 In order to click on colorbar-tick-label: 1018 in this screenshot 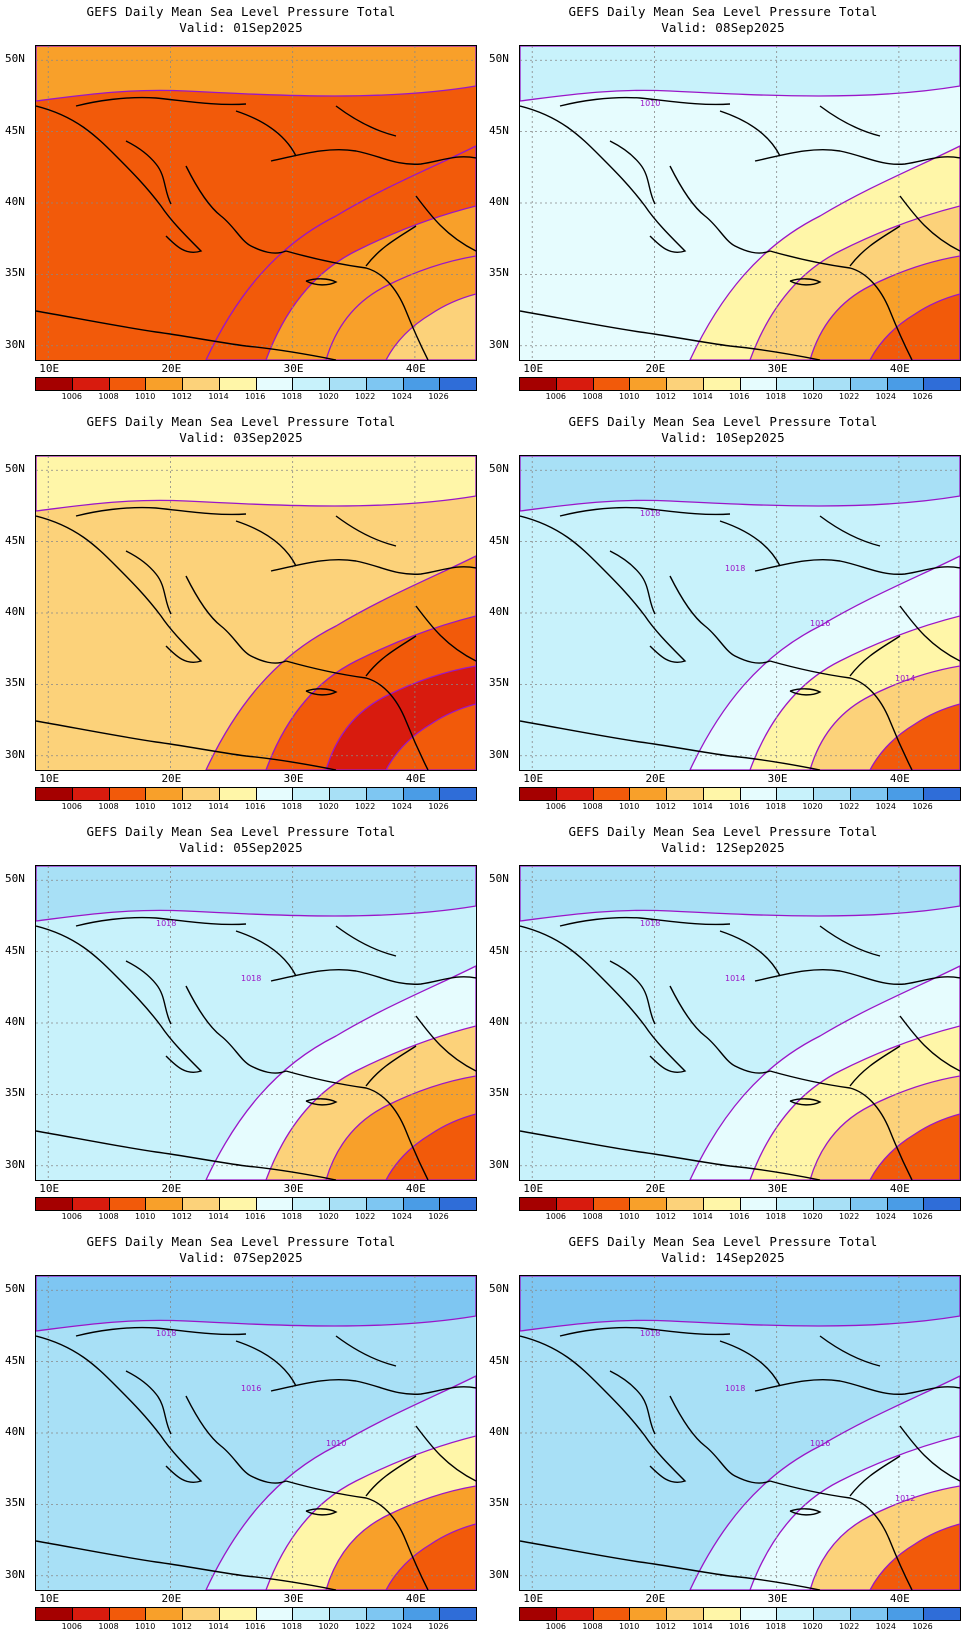, I will do `click(292, 806)`.